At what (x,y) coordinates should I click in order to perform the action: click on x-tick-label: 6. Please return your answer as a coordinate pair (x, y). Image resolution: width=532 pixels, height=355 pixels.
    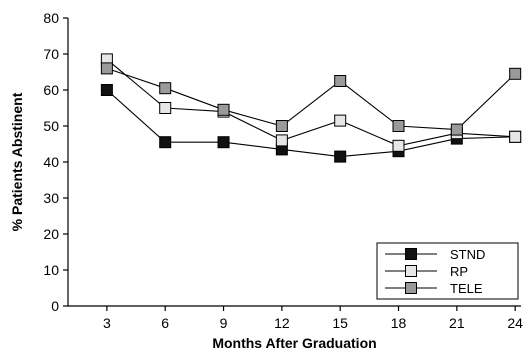
    Looking at the image, I should click on (165, 323).